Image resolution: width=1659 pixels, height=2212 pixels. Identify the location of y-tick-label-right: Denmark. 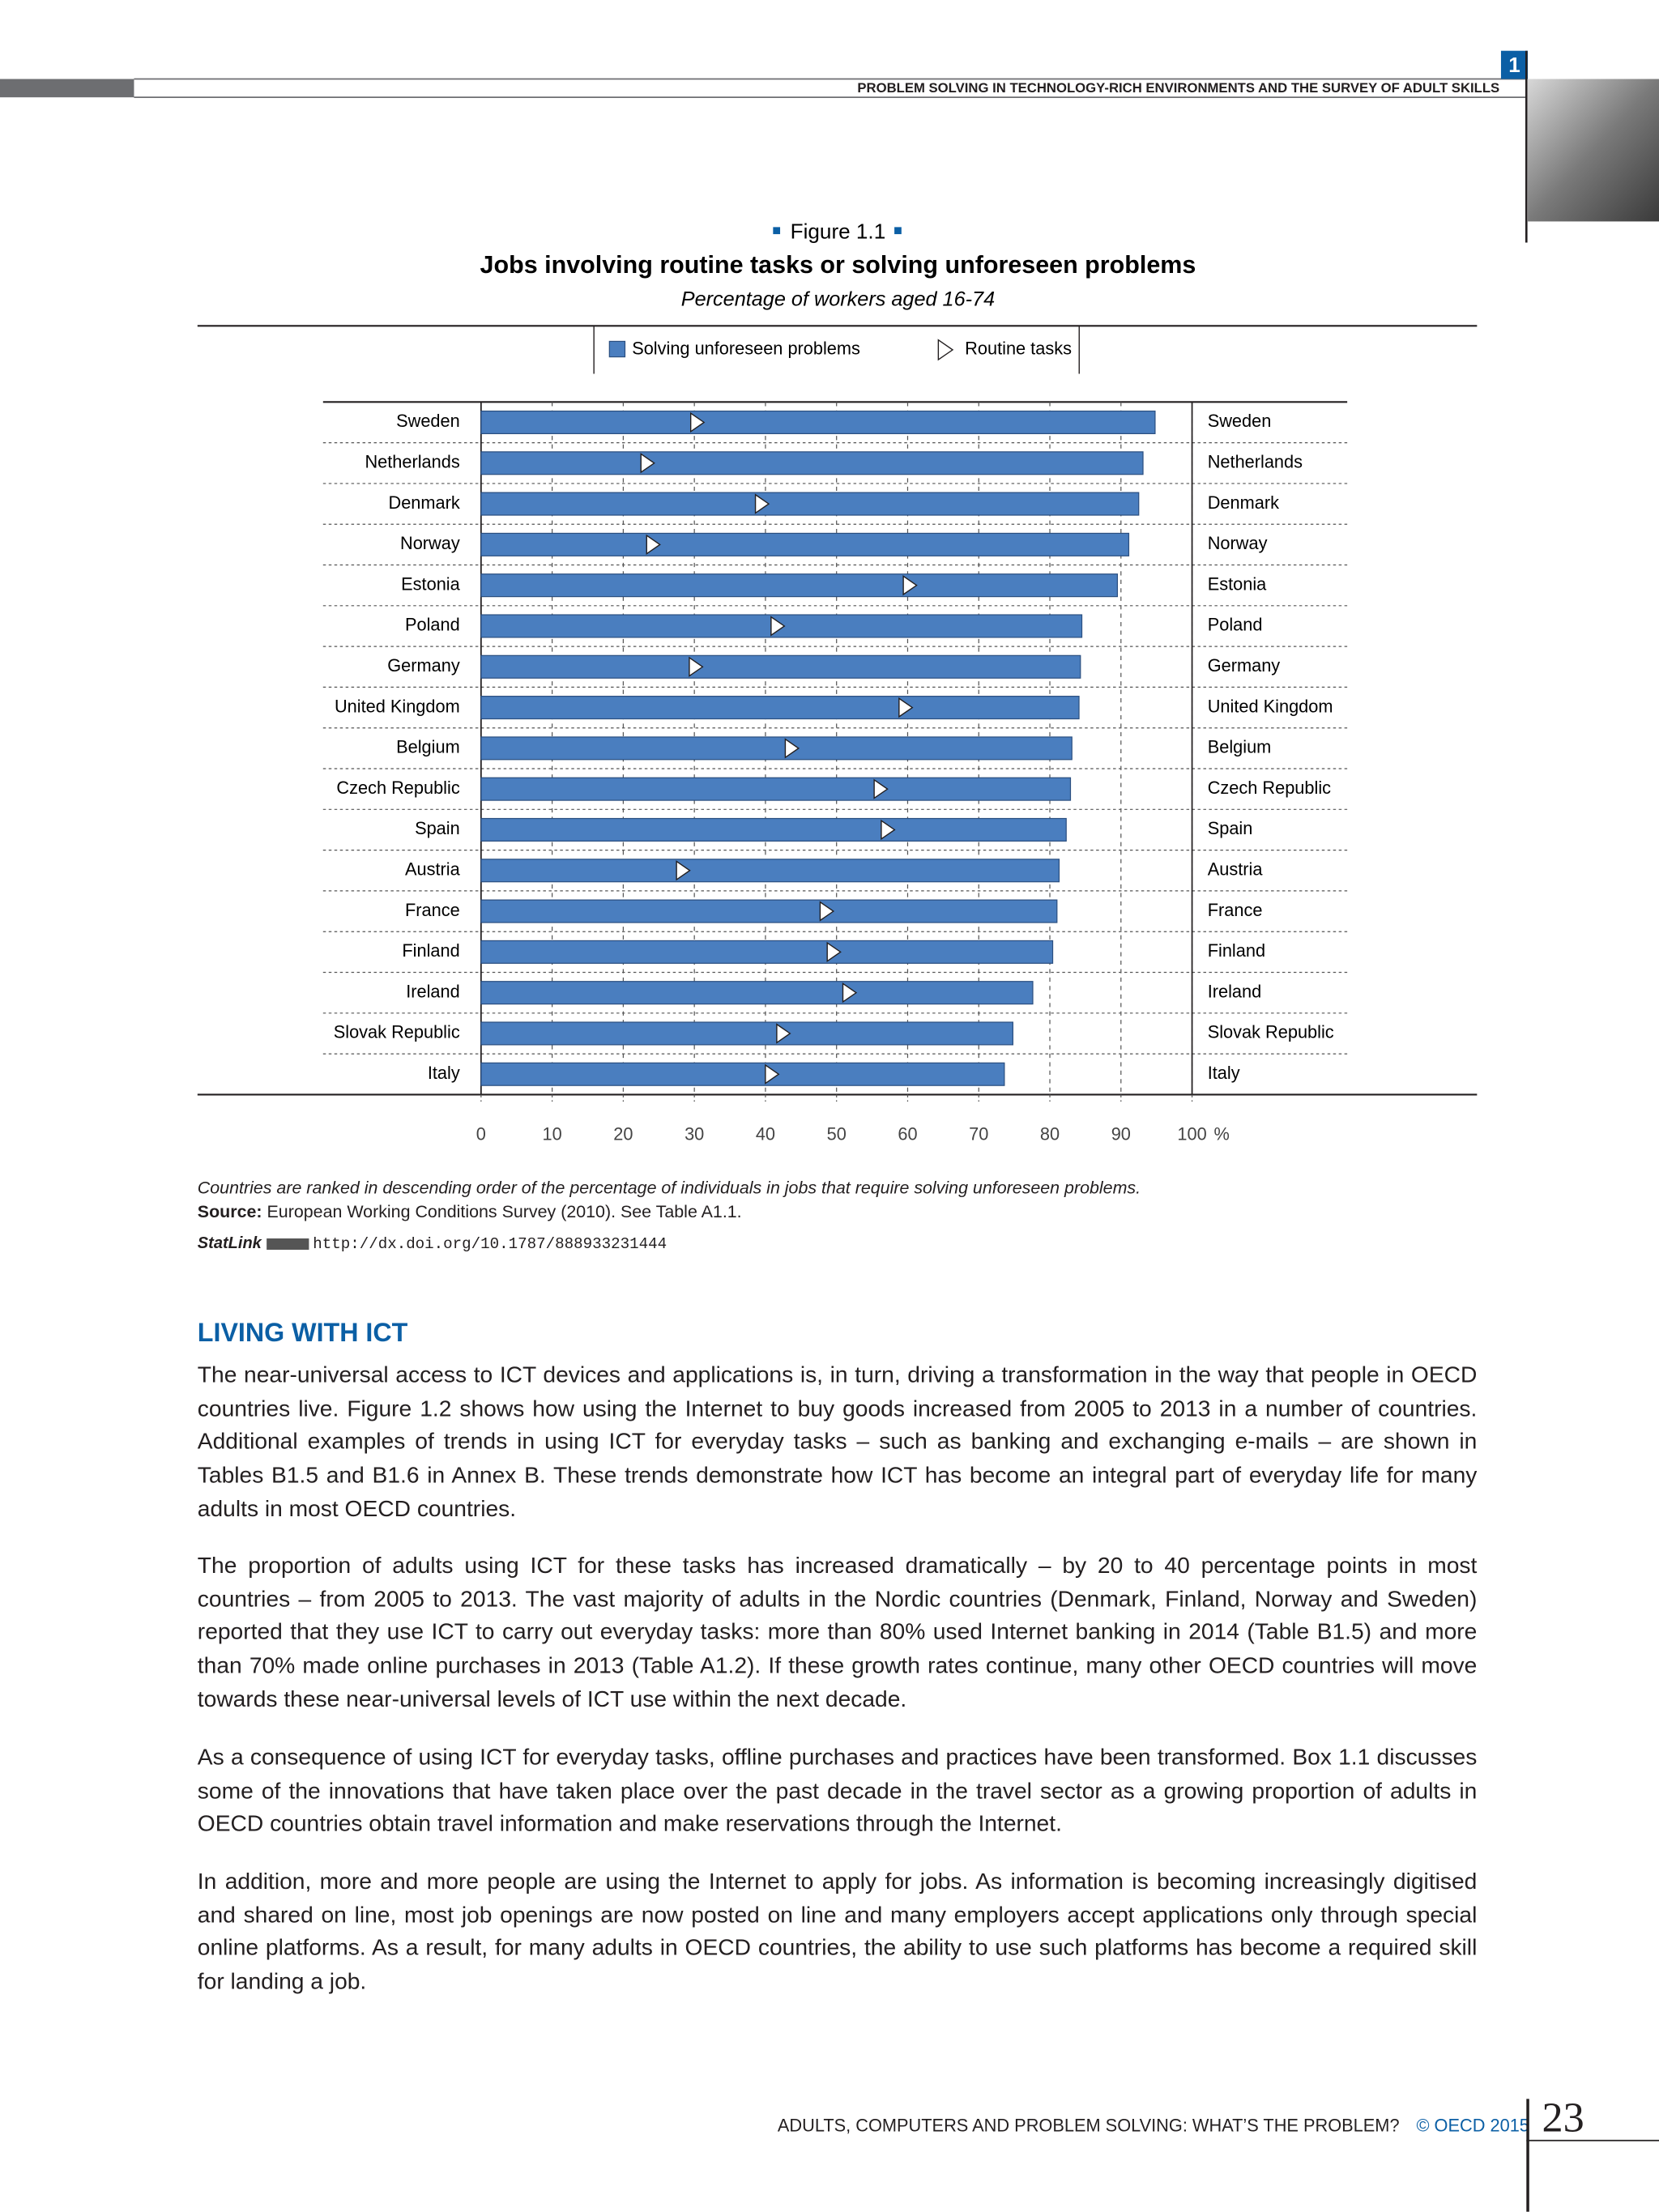
(1243, 502).